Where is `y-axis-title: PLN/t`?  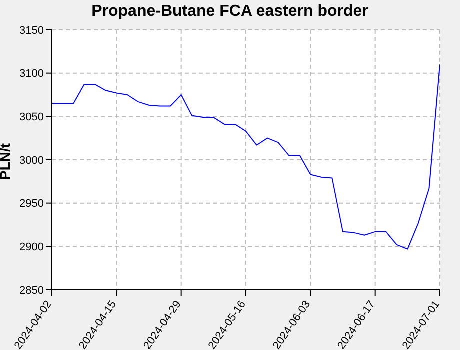 y-axis-title: PLN/t is located at coordinates (6, 161).